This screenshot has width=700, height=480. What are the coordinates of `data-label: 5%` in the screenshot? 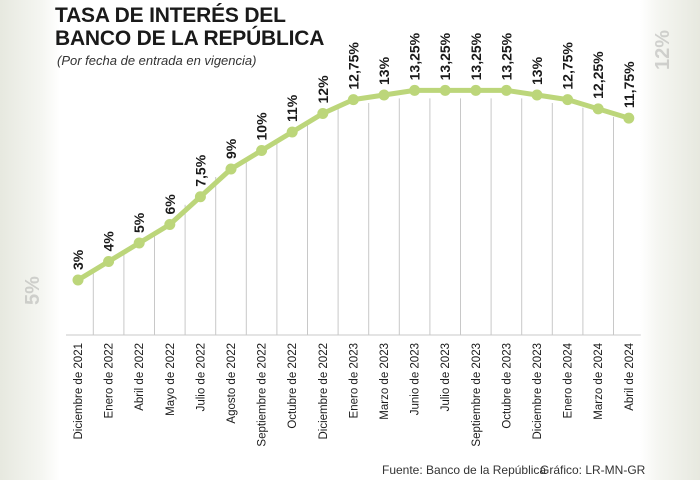 It's located at (139, 222).